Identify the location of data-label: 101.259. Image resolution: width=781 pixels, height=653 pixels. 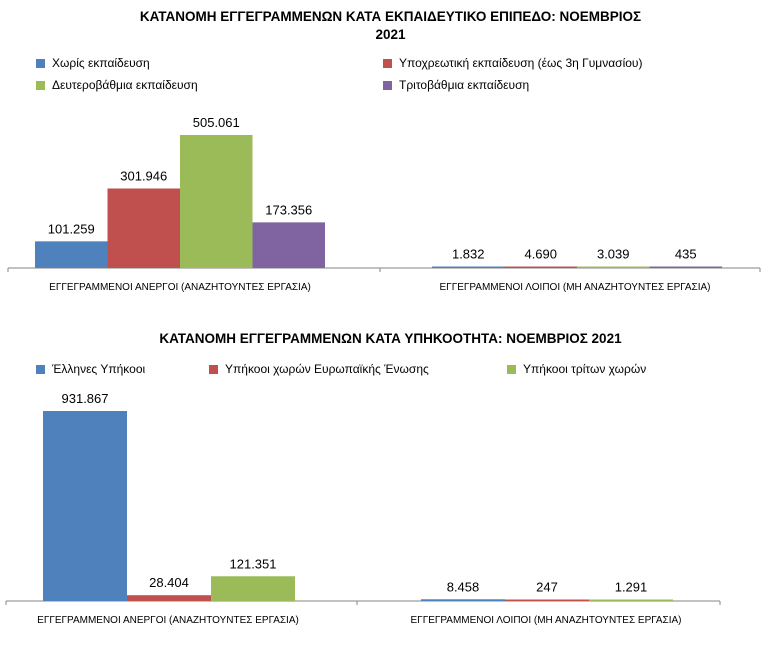
(71, 228).